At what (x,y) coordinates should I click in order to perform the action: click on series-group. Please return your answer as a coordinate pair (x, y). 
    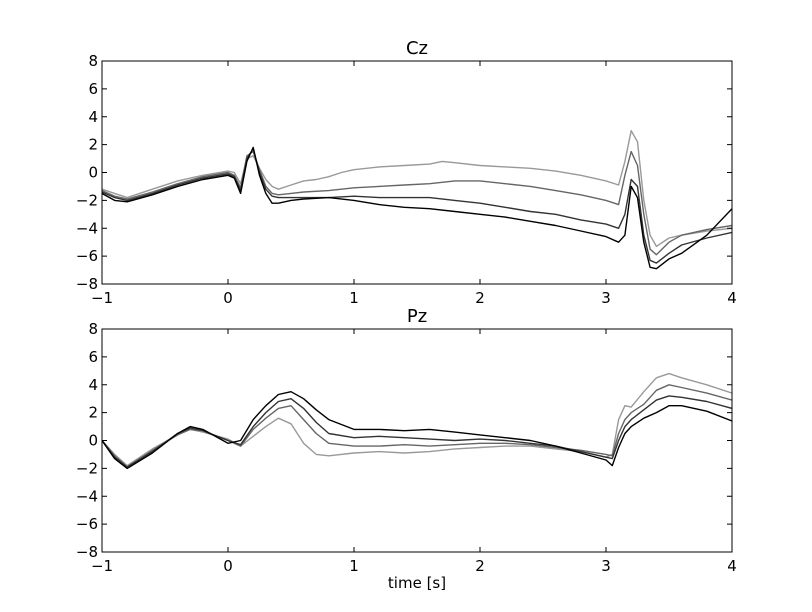
    Looking at the image, I should click on (417, 421).